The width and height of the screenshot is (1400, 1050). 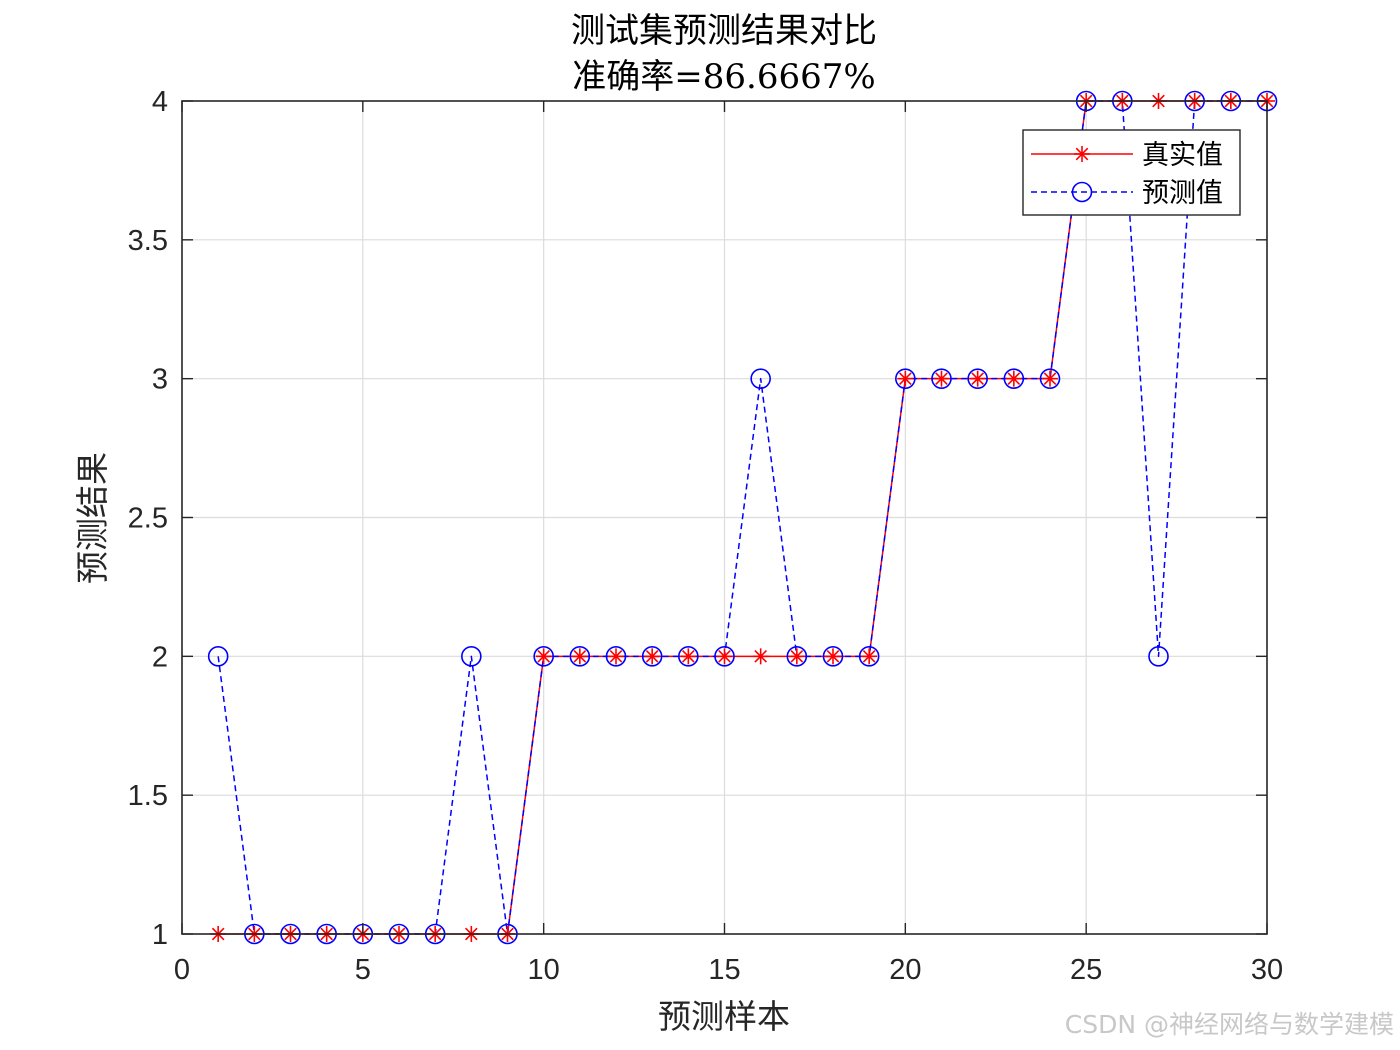 I want to click on watermark: CSDN @神经网络与数学建模, so click(x=1229, y=1024).